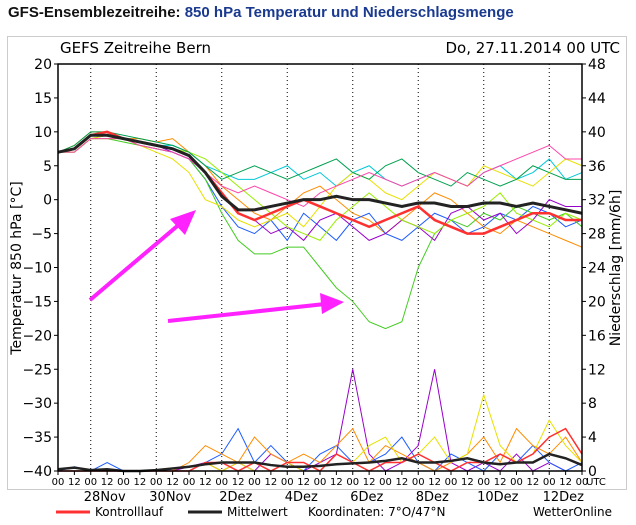  What do you see at coordinates (597, 65) in the screenshot?
I see `y2-tick-label: 48` at bounding box center [597, 65].